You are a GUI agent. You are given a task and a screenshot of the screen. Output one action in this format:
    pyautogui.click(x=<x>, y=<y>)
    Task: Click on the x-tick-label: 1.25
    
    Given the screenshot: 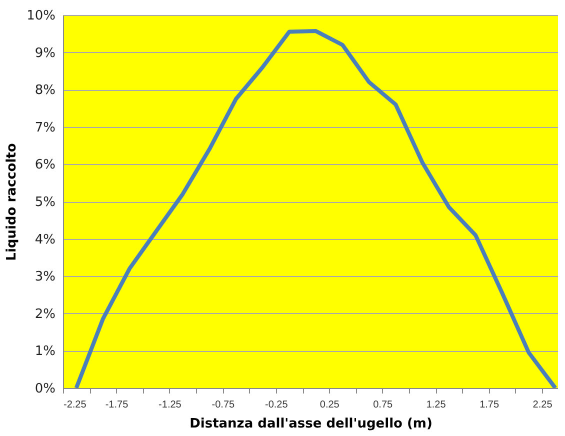 What is the action you would take?
    pyautogui.click(x=436, y=405)
    